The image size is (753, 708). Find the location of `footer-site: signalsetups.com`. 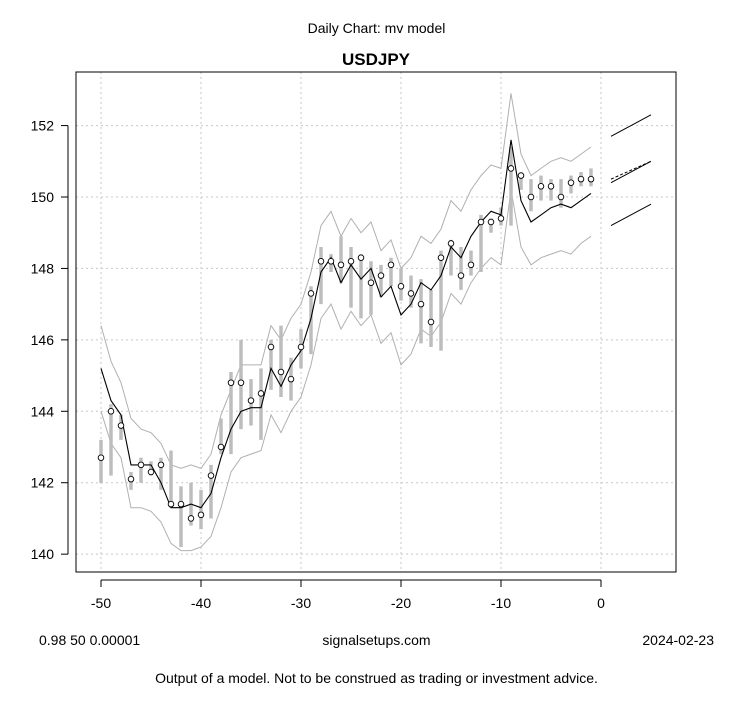

footer-site: signalsetups.com is located at coordinates (376, 640).